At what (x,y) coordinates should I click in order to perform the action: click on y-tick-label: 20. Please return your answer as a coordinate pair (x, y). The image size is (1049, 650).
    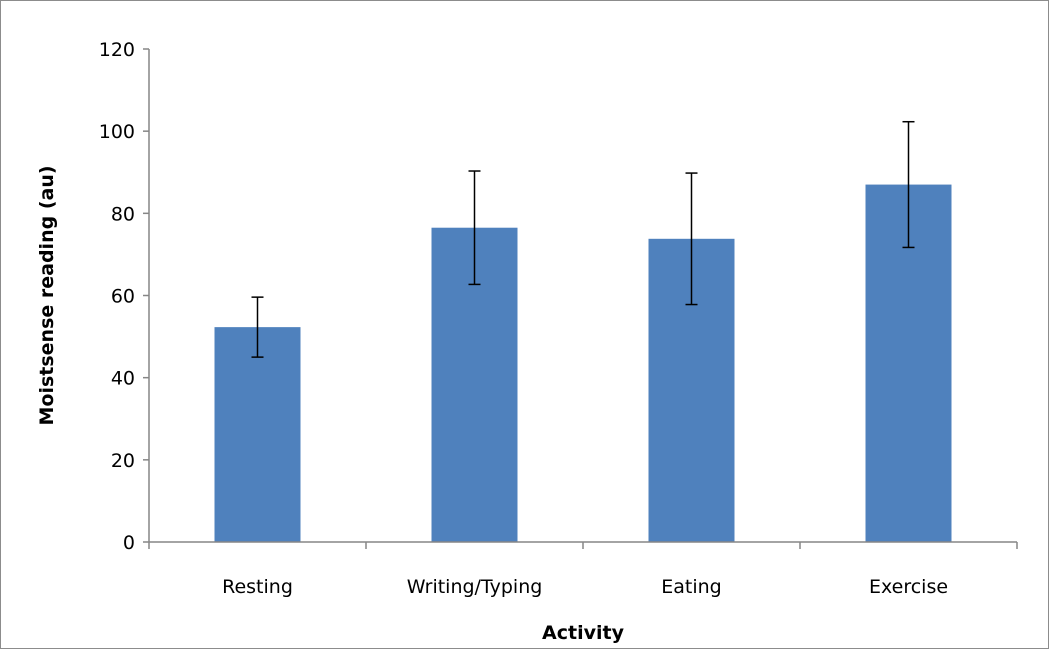
    Looking at the image, I should click on (123, 461).